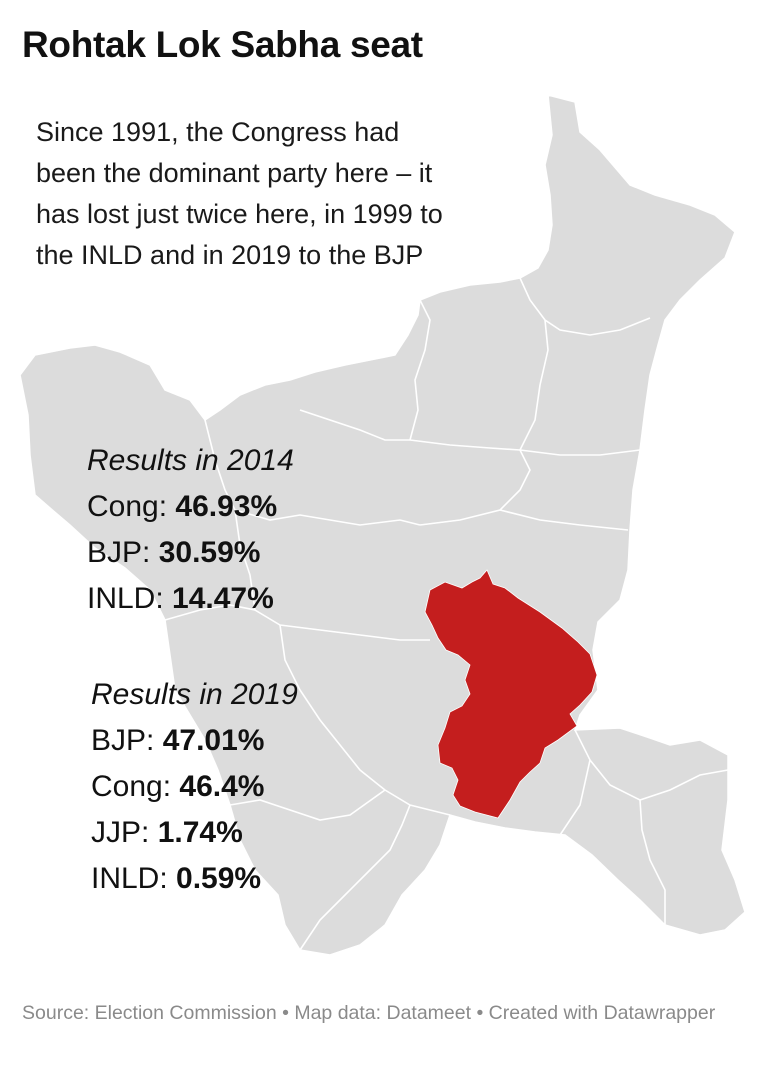 This screenshot has height=1075, width=759. I want to click on result-row: Cong: 46.4%, so click(194, 787).